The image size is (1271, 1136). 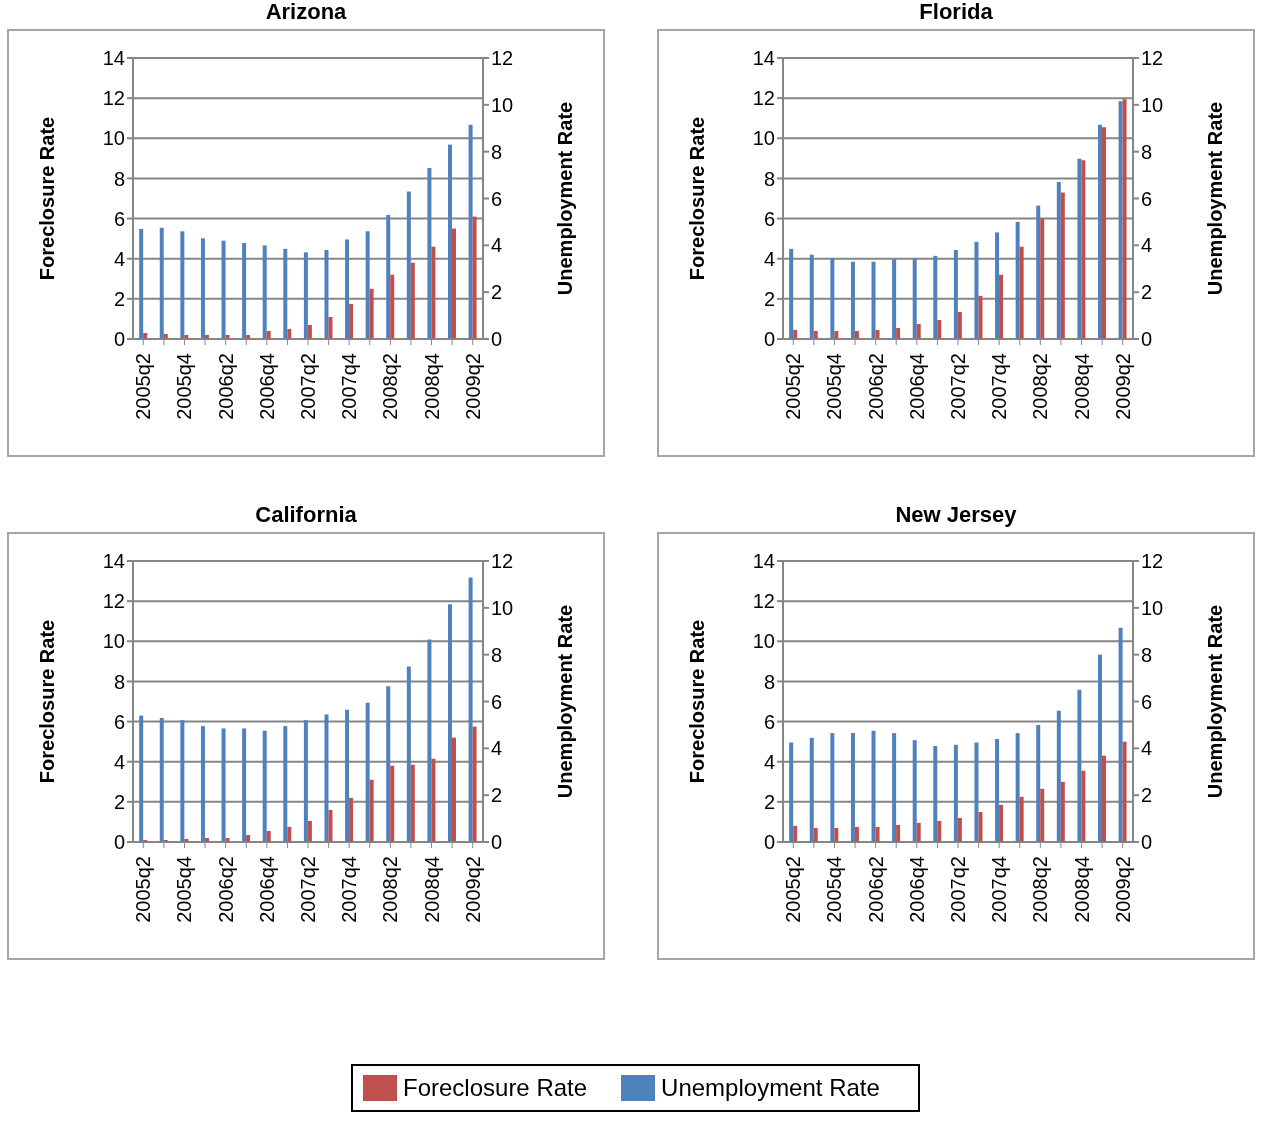 What do you see at coordinates (306, 515) in the screenshot?
I see `chart-title: California` at bounding box center [306, 515].